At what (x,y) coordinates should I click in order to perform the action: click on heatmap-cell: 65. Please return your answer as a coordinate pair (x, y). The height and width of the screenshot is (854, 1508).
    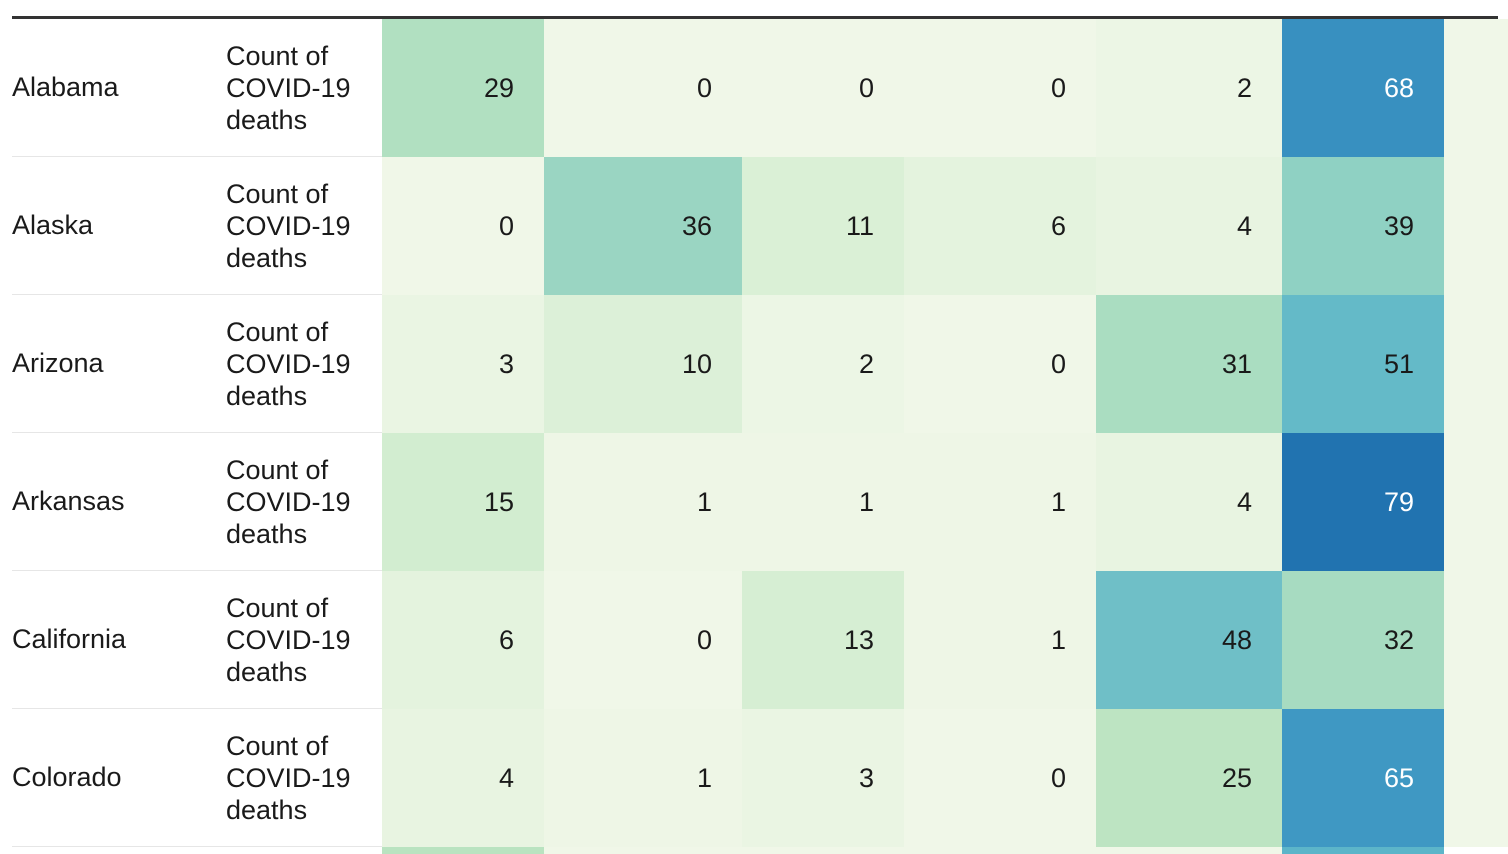
    Looking at the image, I should click on (1363, 778).